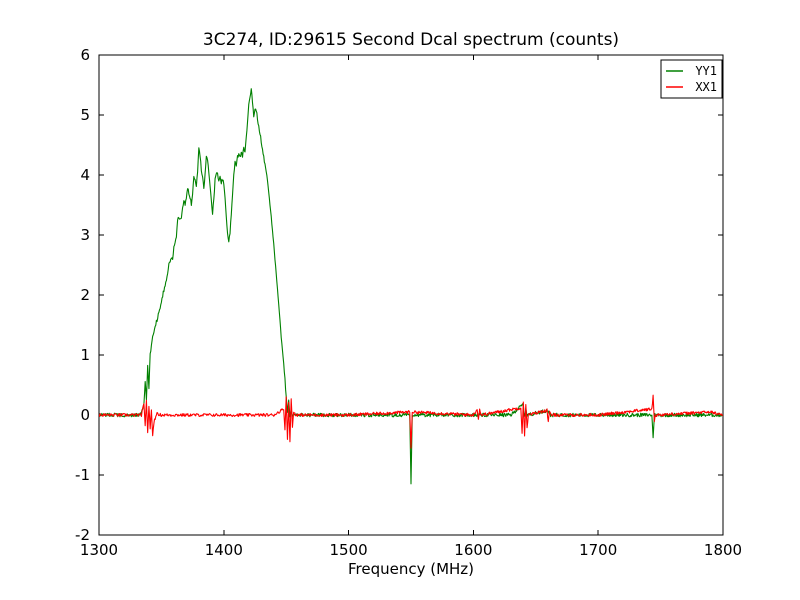 Image resolution: width=800 pixels, height=600 pixels. What do you see at coordinates (723, 550) in the screenshot?
I see `x-tick-label: 1800` at bounding box center [723, 550].